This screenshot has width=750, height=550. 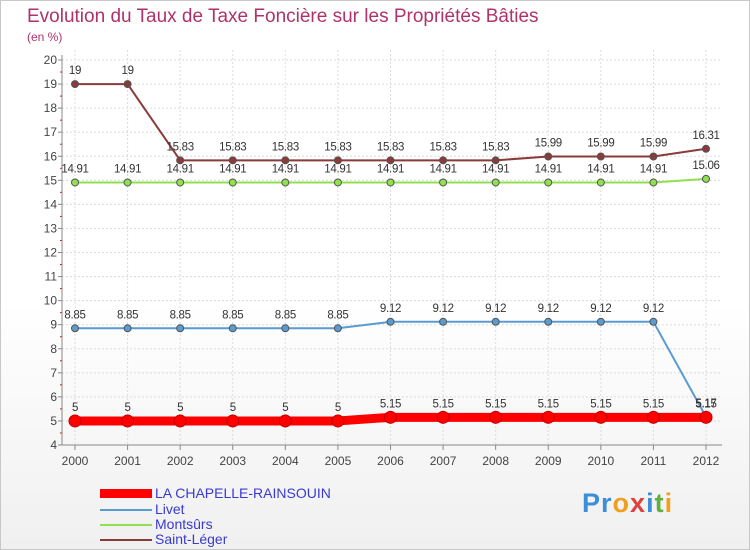 What do you see at coordinates (51, 84) in the screenshot?
I see `y-tick-label: 19` at bounding box center [51, 84].